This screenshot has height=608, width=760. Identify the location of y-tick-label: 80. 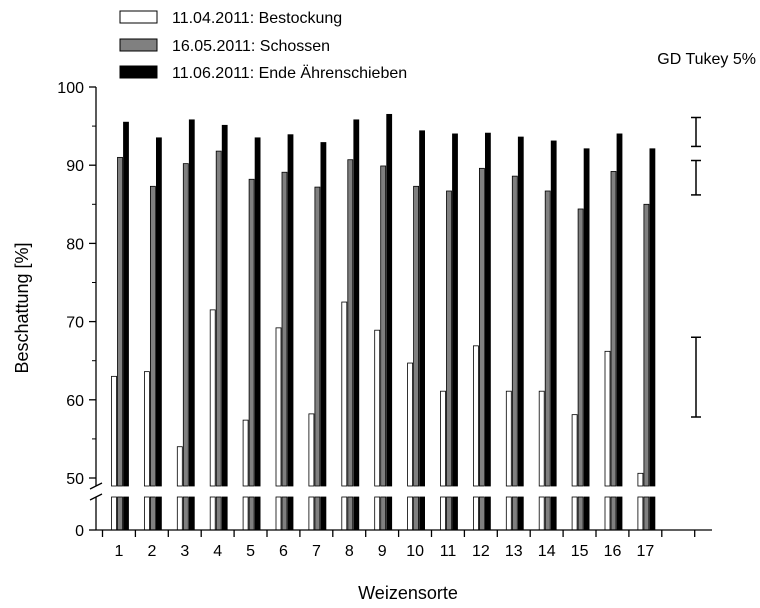
(75, 244).